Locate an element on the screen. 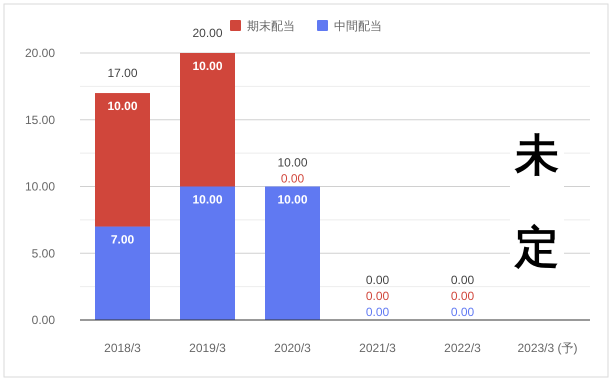 The height and width of the screenshot is (382, 613). legend-label: 中間配当 is located at coordinates (358, 26).